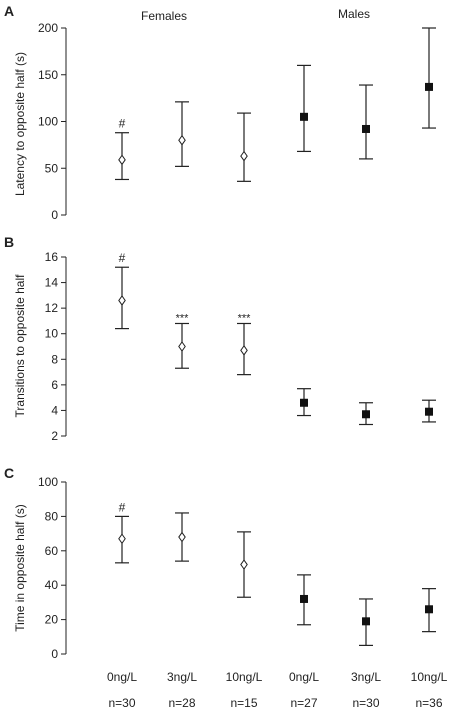  I want to click on y-axis-label: Time in opposite half (s), so click(20, 568).